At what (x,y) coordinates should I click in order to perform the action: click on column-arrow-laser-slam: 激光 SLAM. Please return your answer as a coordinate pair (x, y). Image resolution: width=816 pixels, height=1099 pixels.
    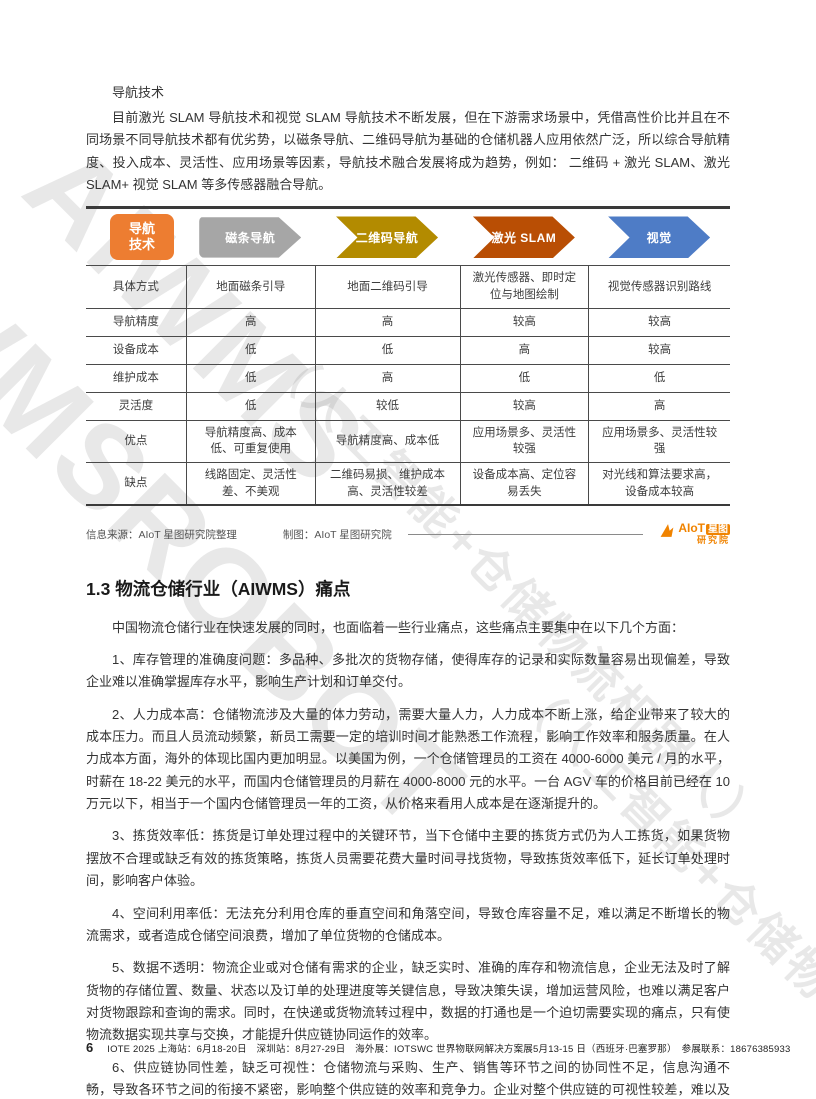
    Looking at the image, I should click on (523, 237).